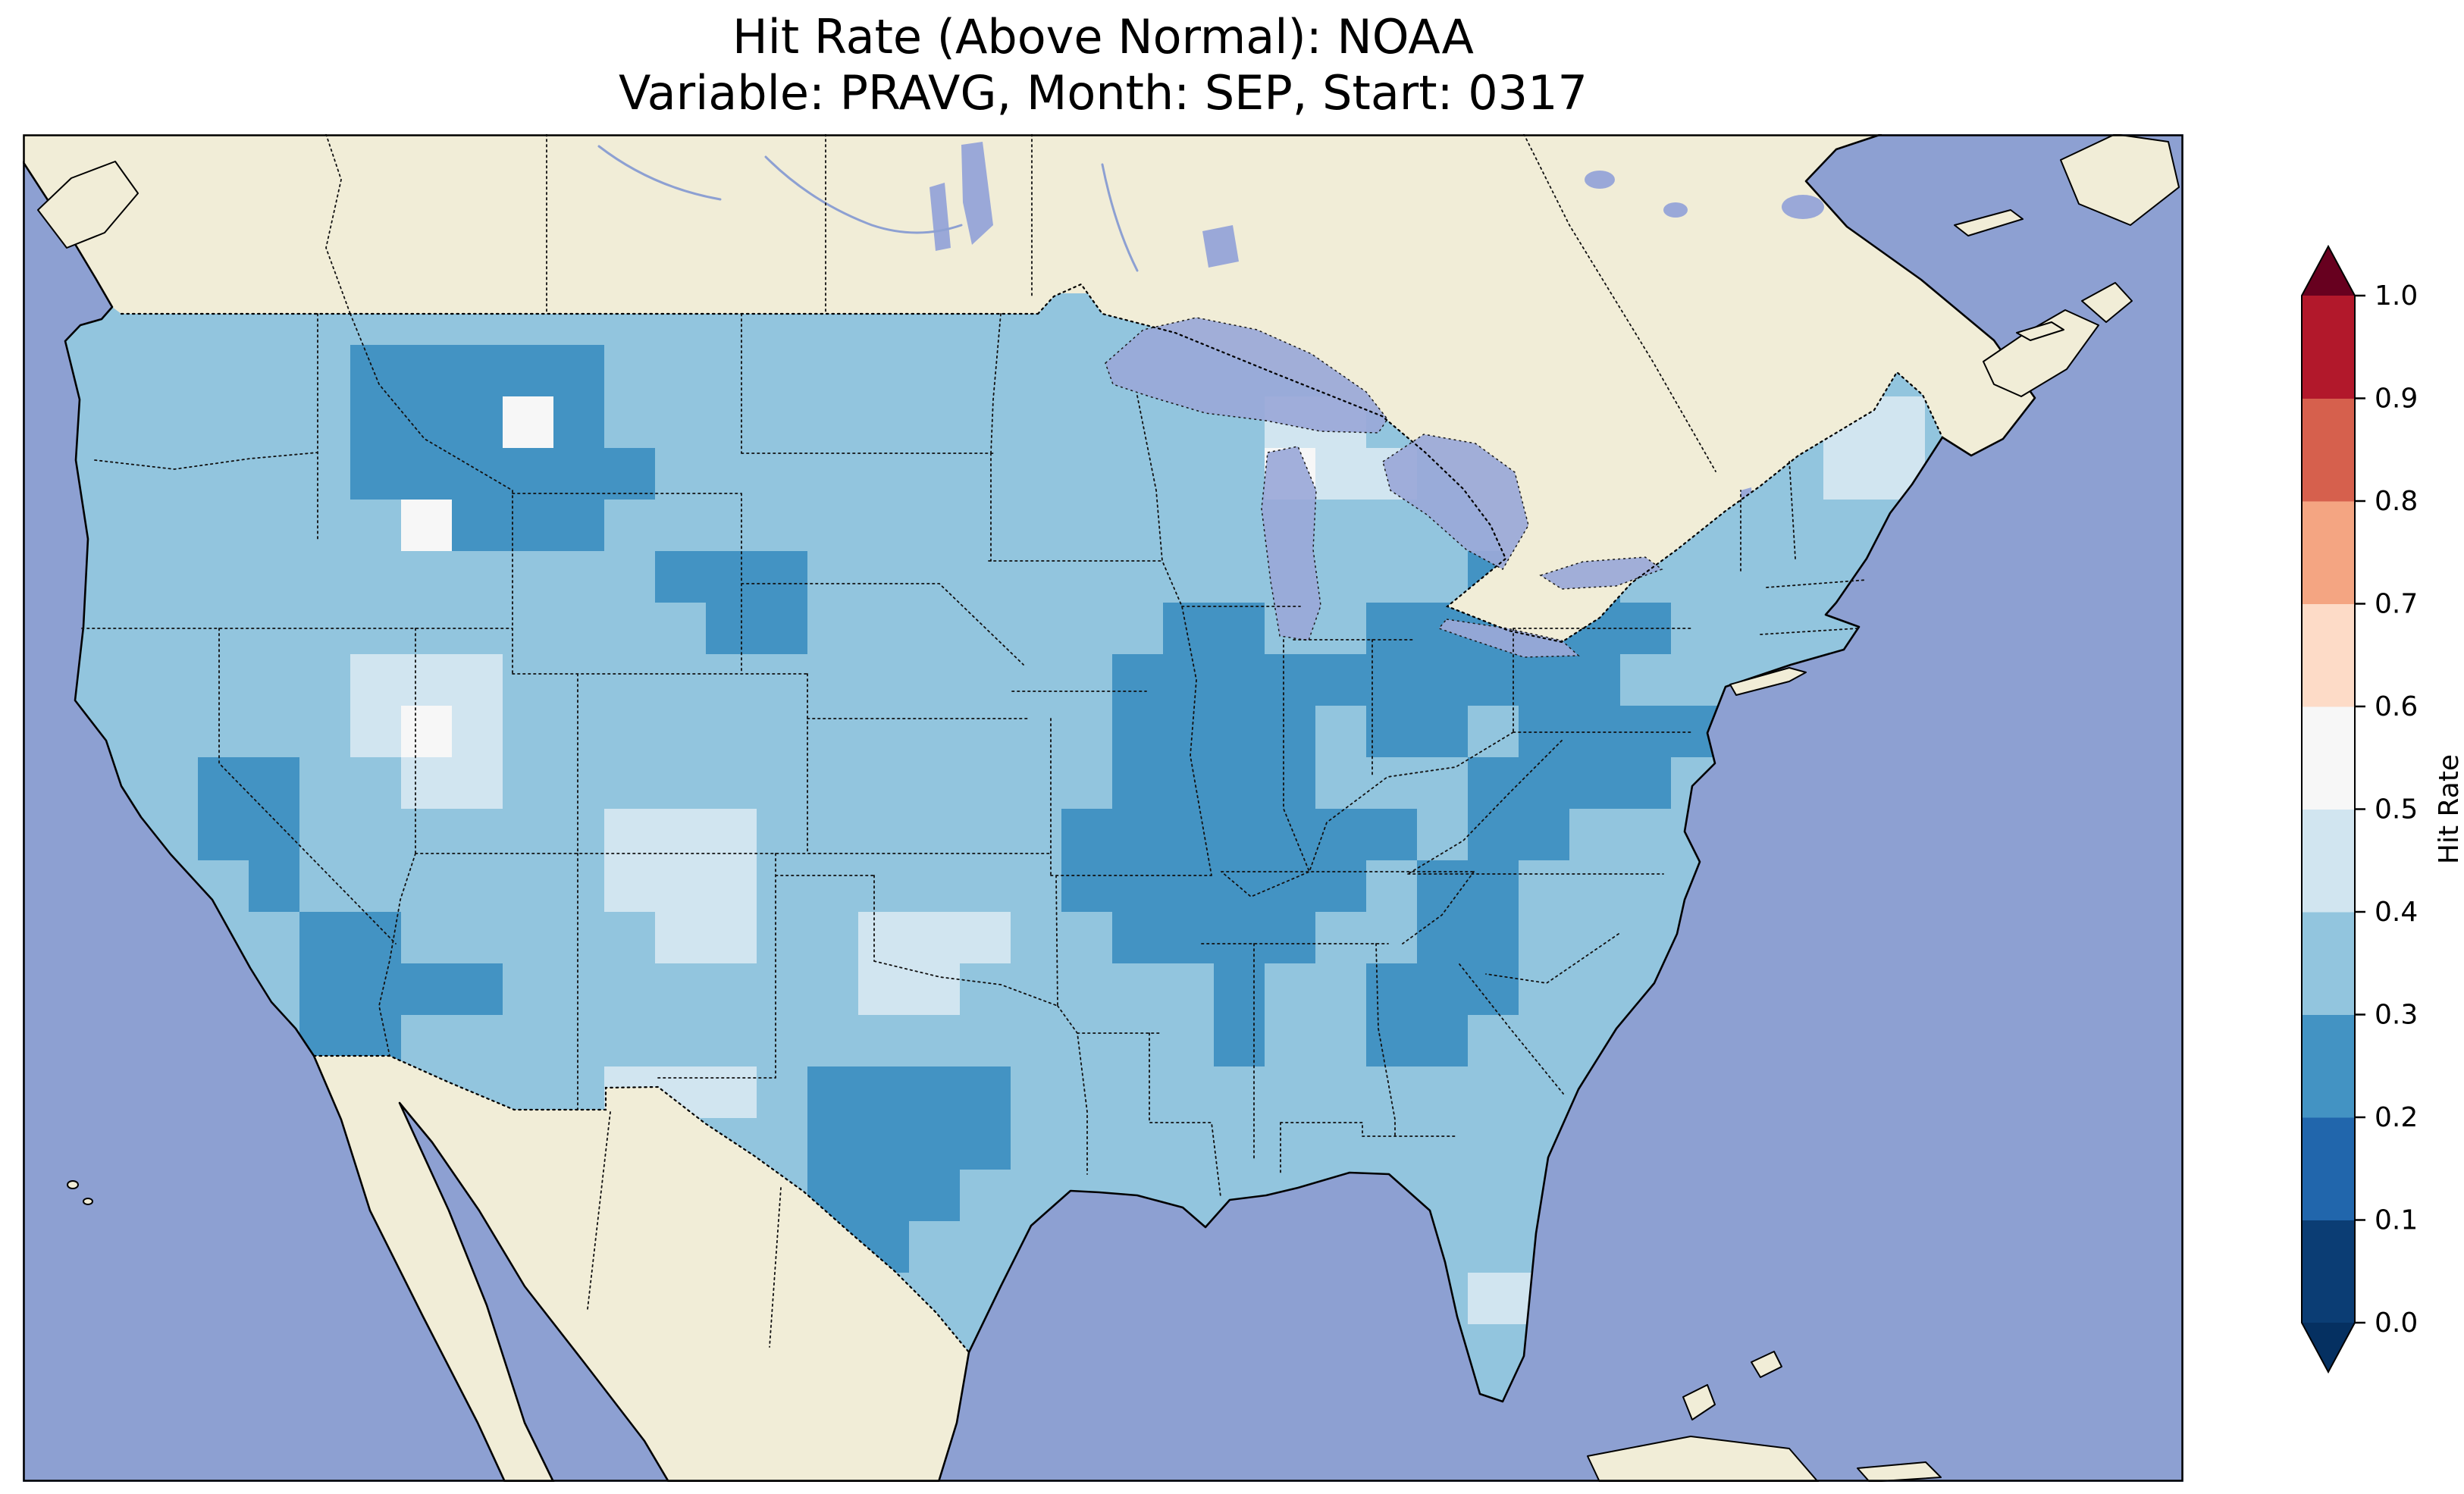 The width and height of the screenshot is (2464, 1494). I want to click on vancouver-island, so click(88, 205).